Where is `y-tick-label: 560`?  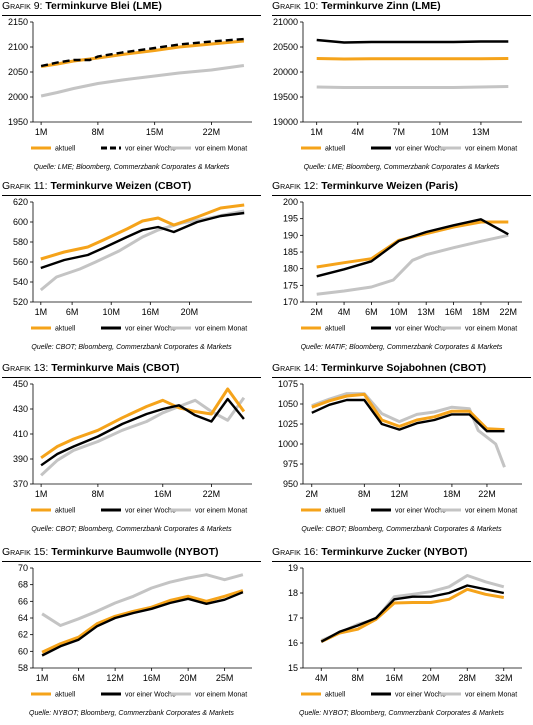 y-tick-label: 560 is located at coordinates (20, 262).